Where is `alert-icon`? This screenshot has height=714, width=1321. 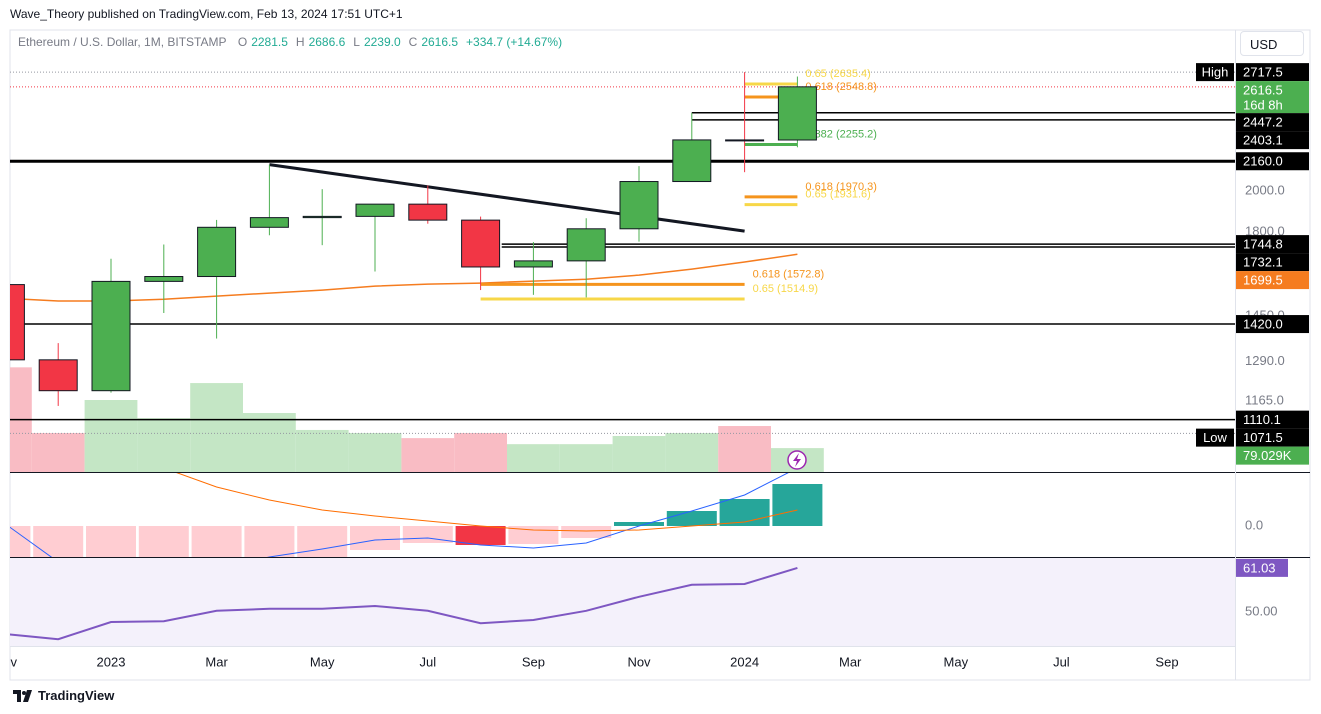
alert-icon is located at coordinates (797, 460).